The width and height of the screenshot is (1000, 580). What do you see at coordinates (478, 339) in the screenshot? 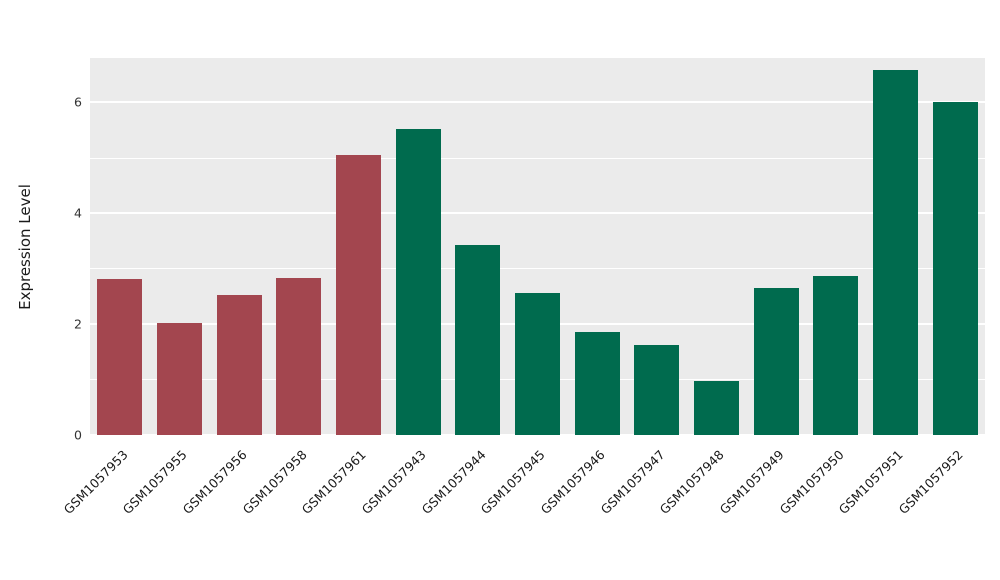
I see `bar-GSM1057944` at bounding box center [478, 339].